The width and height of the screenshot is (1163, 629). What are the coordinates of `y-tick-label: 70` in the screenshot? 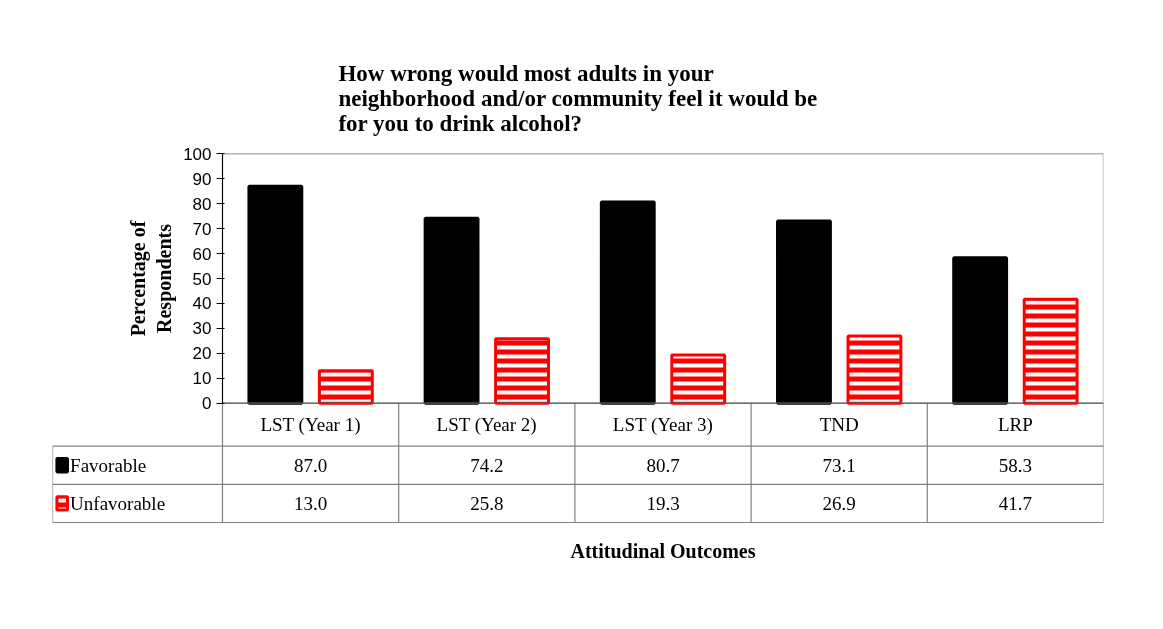 It's located at (202, 229).